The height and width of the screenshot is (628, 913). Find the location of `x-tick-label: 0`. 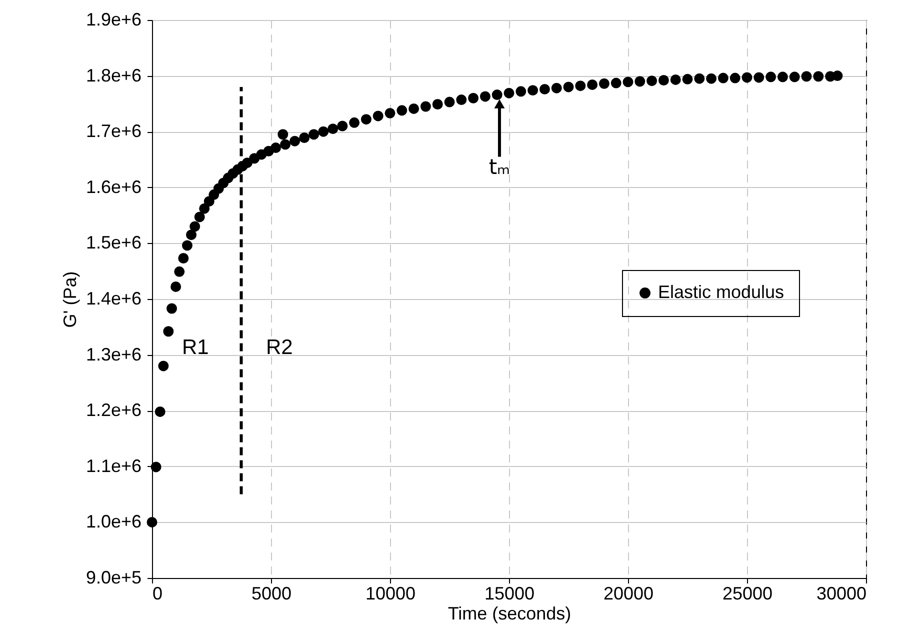

x-tick-label: 0 is located at coordinates (157, 594).